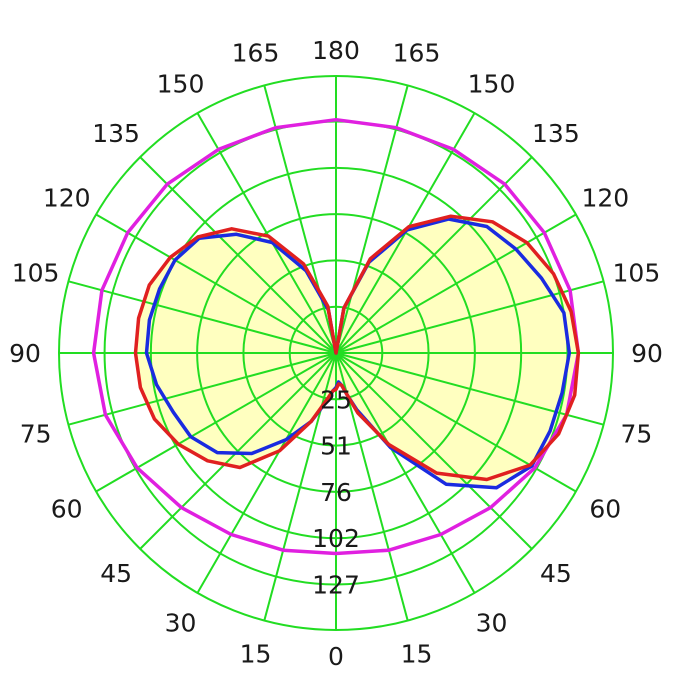 The image size is (700, 700). Describe the element at coordinates (336, 50) in the screenshot. I see `angle-tick-label: 180` at that location.